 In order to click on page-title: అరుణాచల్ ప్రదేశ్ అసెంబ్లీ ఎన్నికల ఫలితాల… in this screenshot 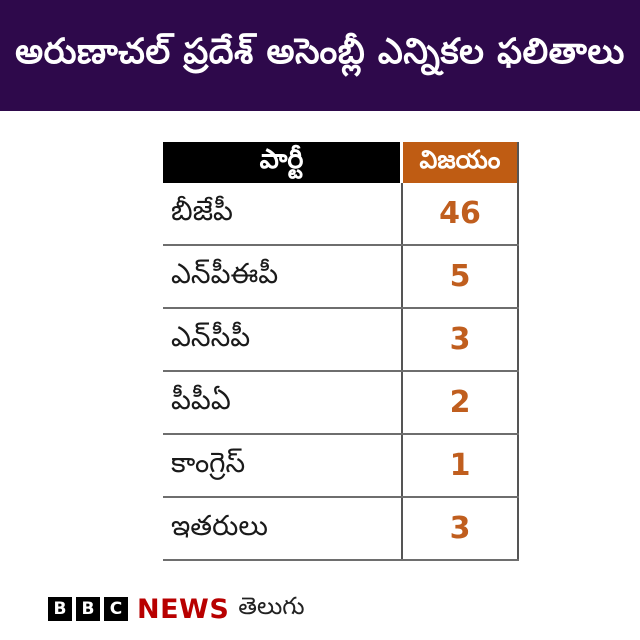, I will do `click(320, 51)`.